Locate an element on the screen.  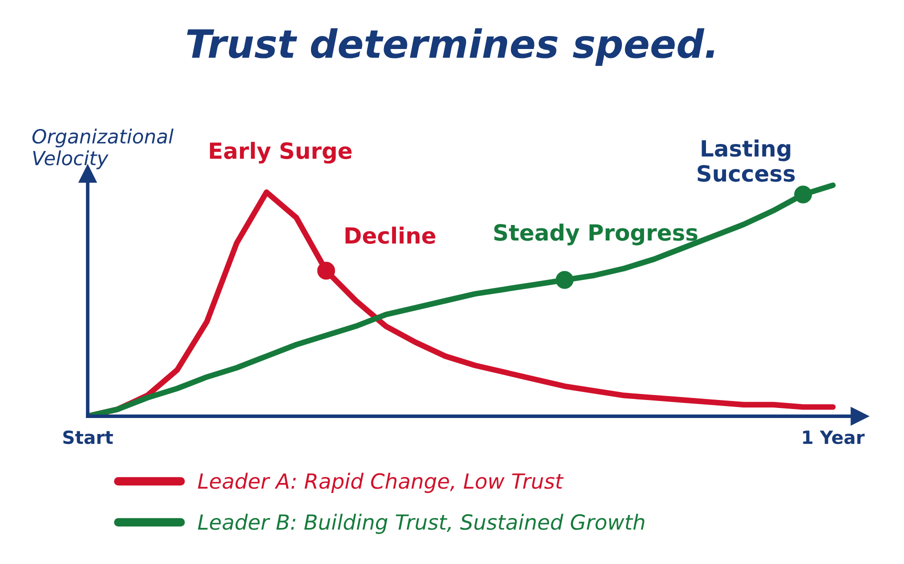
text: Early Surge is located at coordinates (281, 153).